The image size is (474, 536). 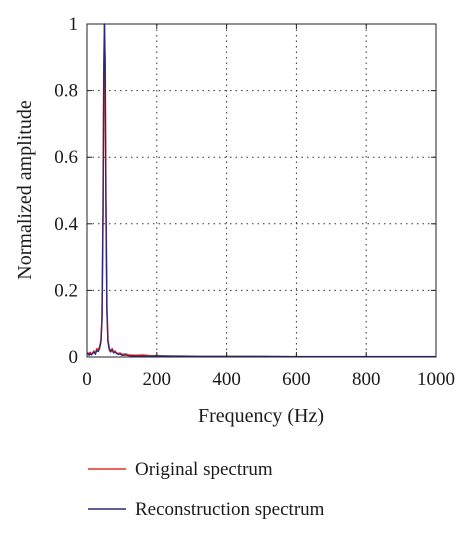 I want to click on legend-label-reconstruction: Reconstruction spectrum, so click(x=230, y=509).